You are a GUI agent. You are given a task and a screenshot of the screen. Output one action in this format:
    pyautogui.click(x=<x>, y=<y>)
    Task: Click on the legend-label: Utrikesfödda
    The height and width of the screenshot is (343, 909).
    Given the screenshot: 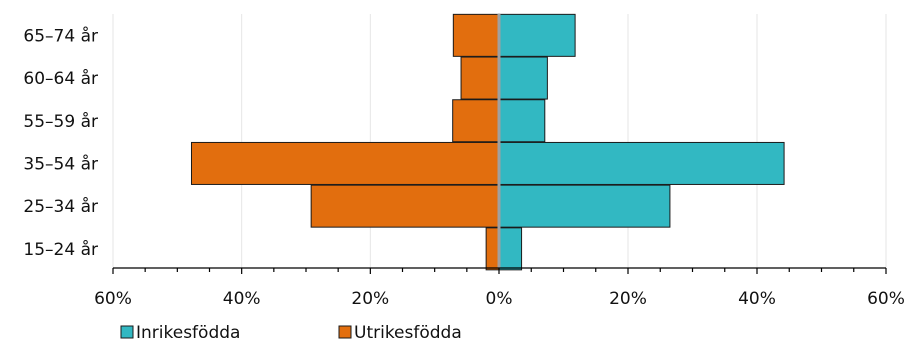 What is the action you would take?
    pyautogui.click(x=408, y=333)
    